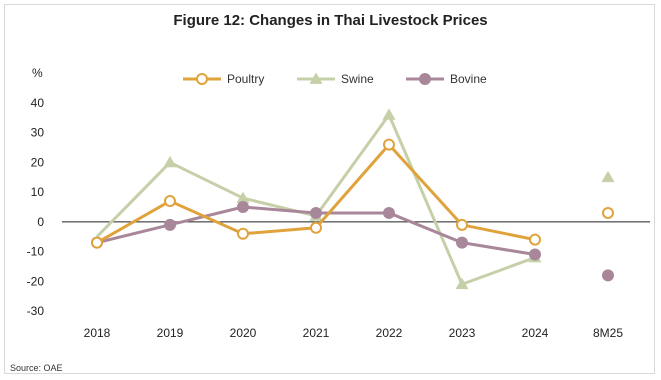 This screenshot has height=380, width=661. I want to click on y-tick-label: 30, so click(38, 133).